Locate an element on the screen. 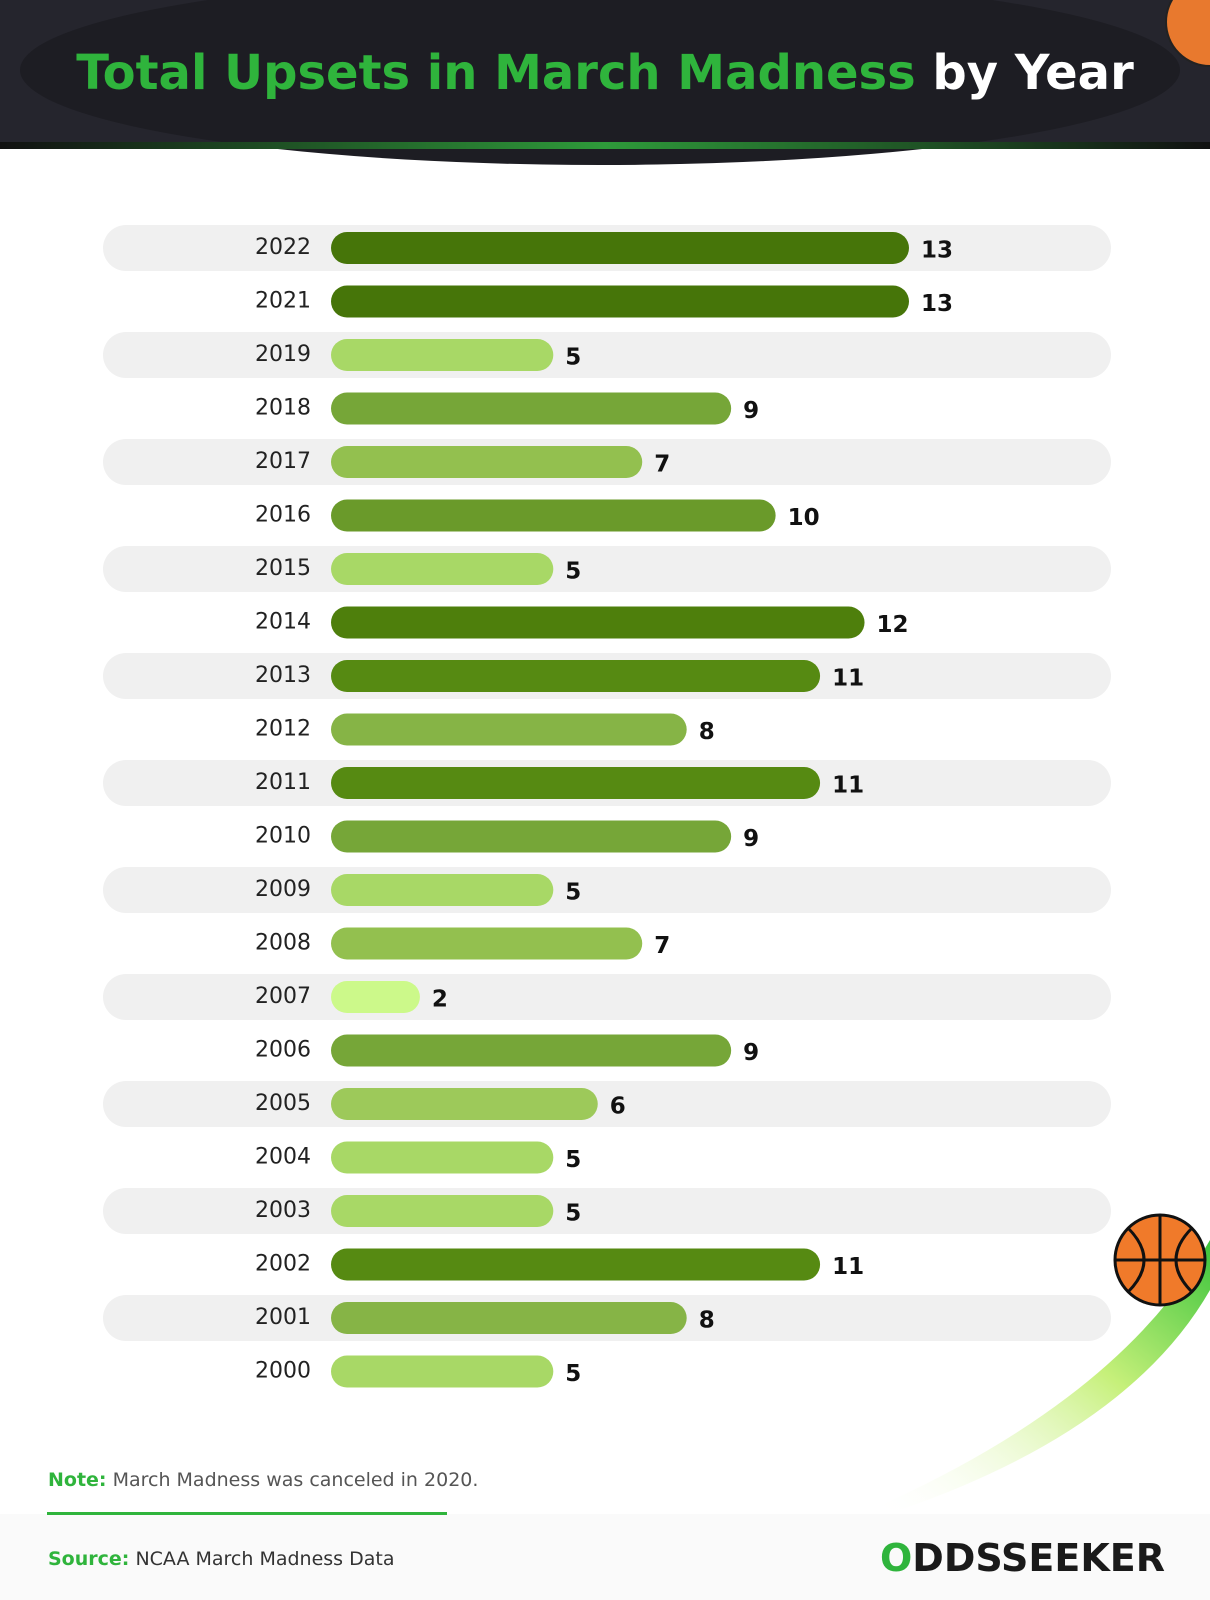  y-tick-label: 2016 is located at coordinates (283, 515).